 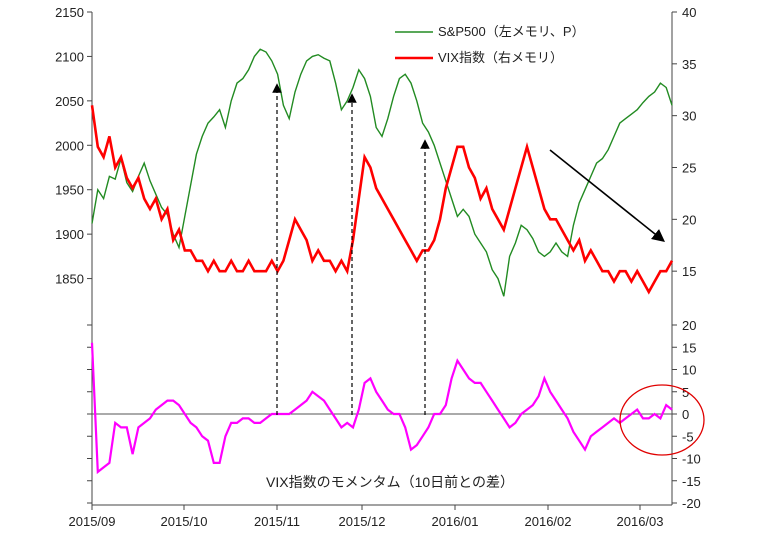 What do you see at coordinates (689, 219) in the screenshot?
I see `right-tick-label: 20` at bounding box center [689, 219].